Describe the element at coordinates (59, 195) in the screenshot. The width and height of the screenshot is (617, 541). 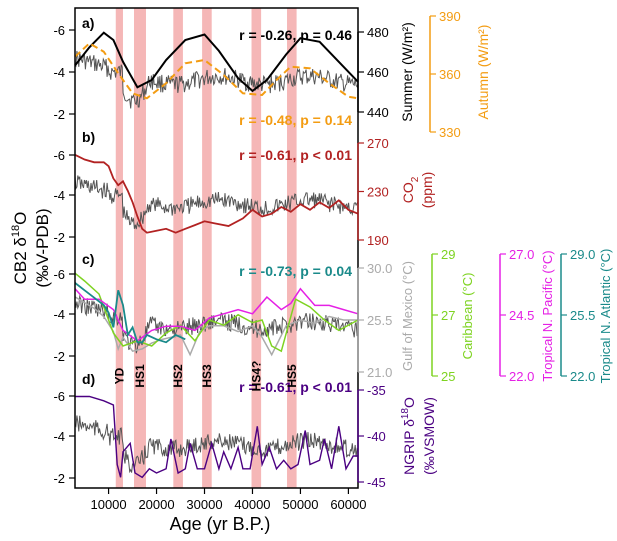
I see `left-tick-label-1-1: -4` at that location.